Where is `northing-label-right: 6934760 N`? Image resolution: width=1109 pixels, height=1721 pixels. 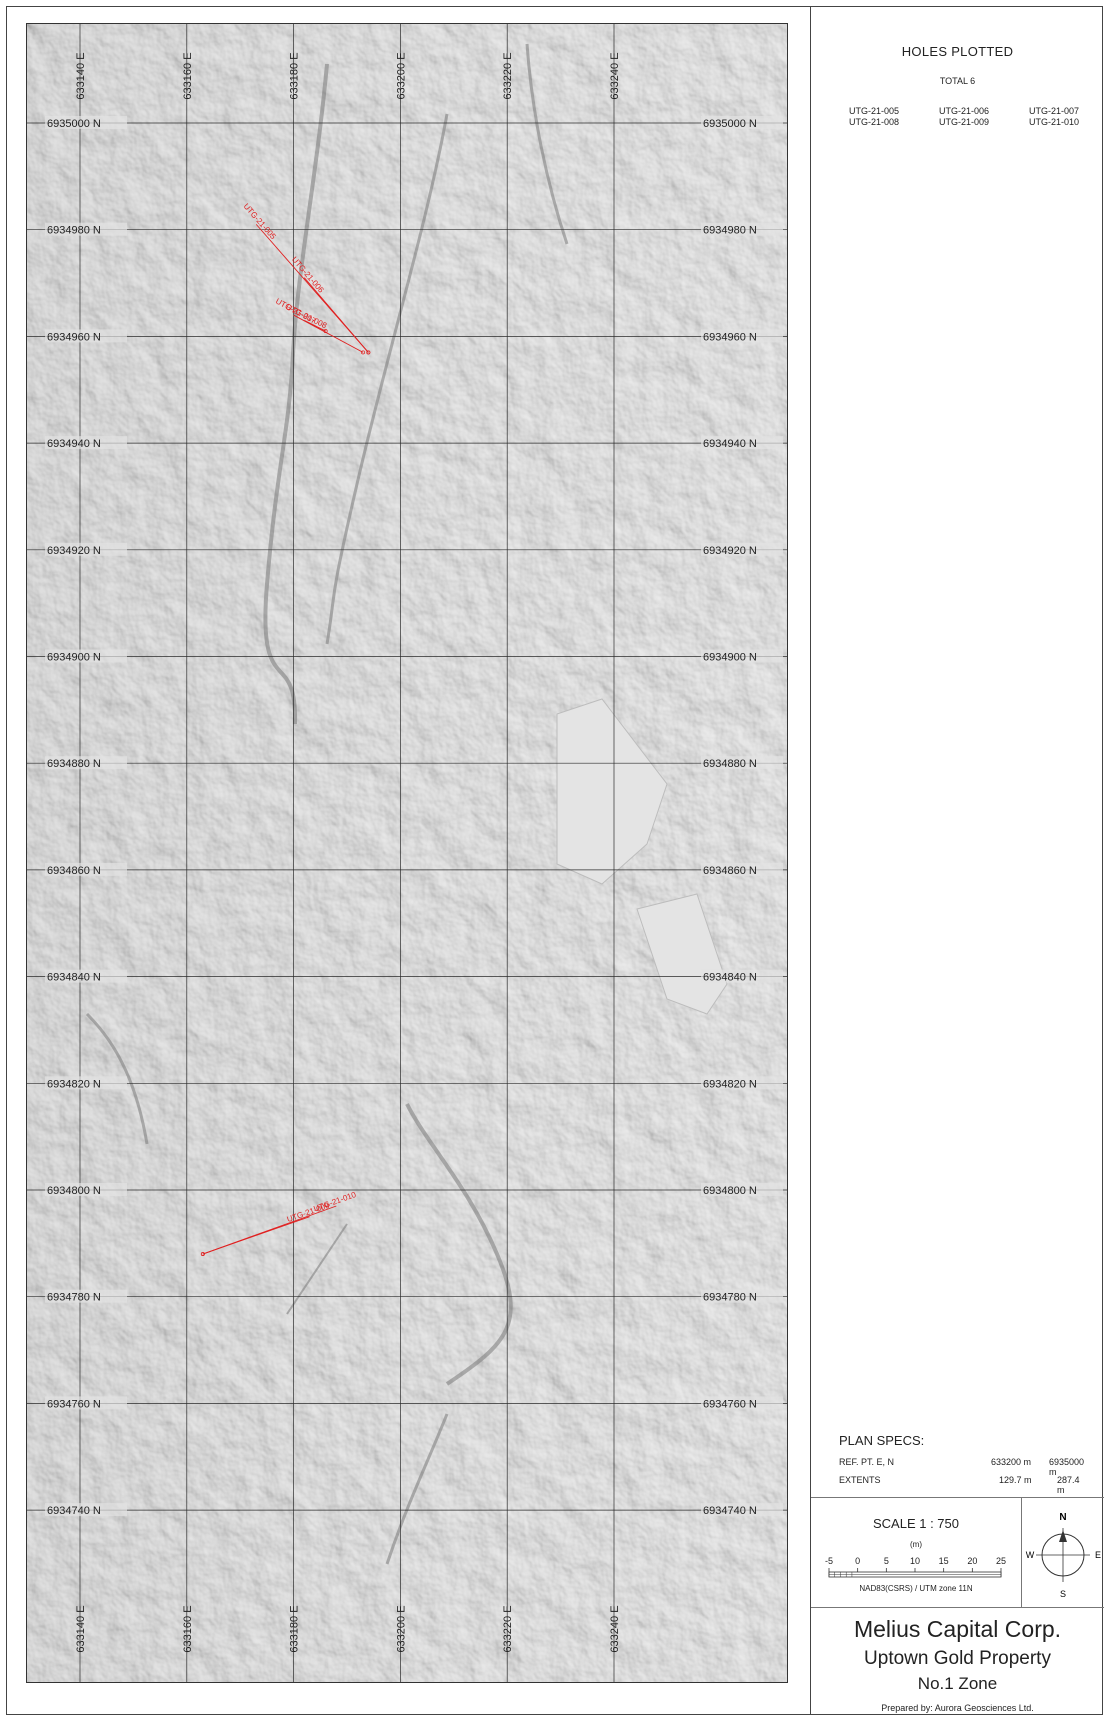
northing-label-right: 6934760 N is located at coordinates (730, 1404).